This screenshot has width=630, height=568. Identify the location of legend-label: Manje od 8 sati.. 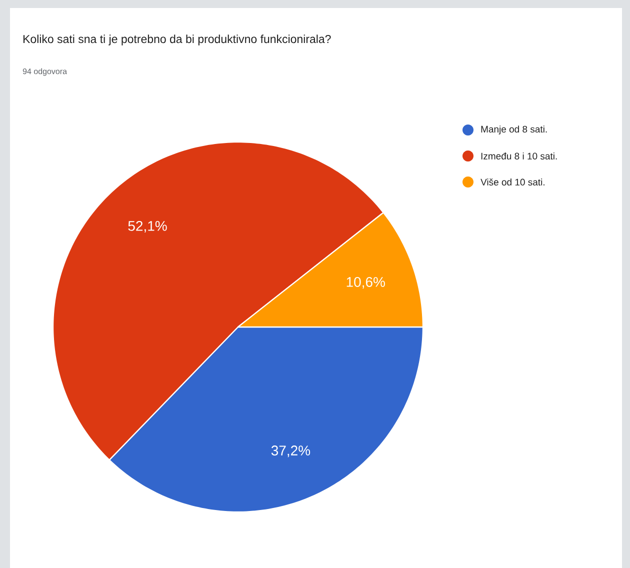
(514, 130).